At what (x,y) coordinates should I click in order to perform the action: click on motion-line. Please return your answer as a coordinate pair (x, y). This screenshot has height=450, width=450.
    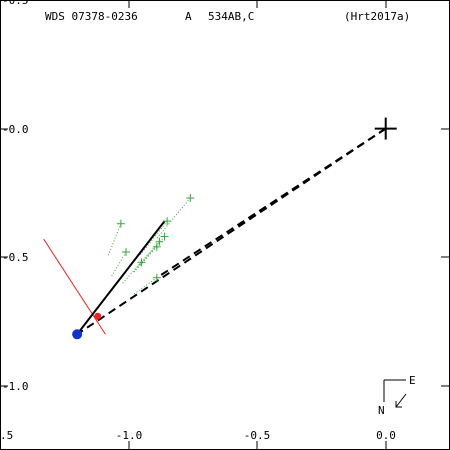
    Looking at the image, I should click on (121, 277).